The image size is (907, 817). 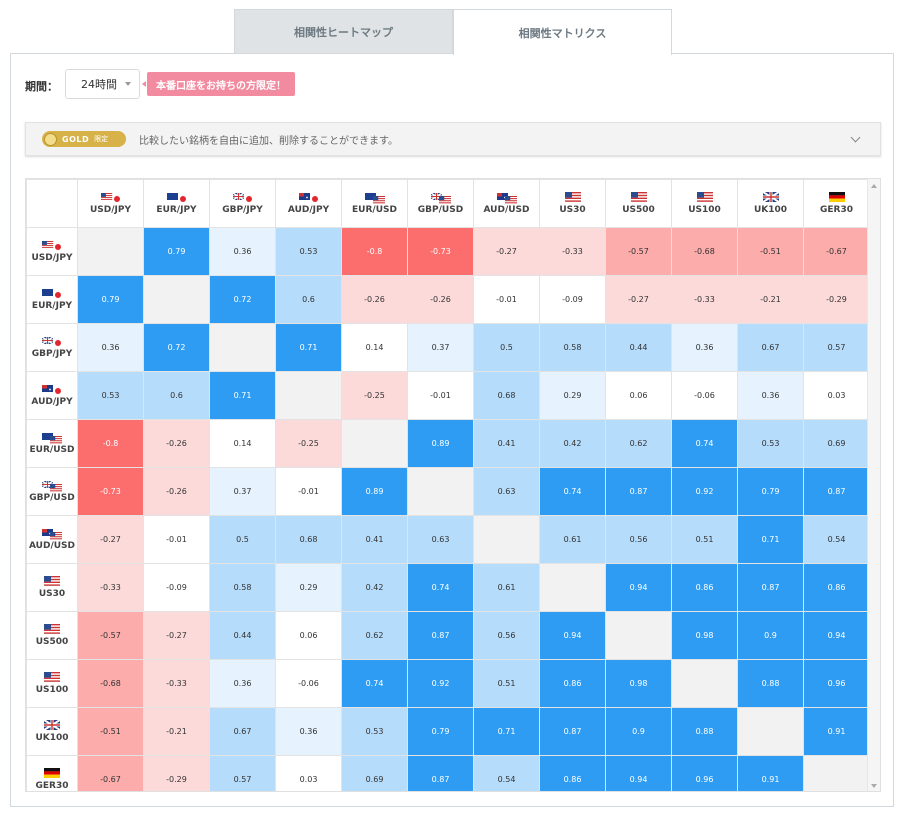 What do you see at coordinates (562, 32) in the screenshot?
I see `tab-matrix: 相関性マトリクス` at bounding box center [562, 32].